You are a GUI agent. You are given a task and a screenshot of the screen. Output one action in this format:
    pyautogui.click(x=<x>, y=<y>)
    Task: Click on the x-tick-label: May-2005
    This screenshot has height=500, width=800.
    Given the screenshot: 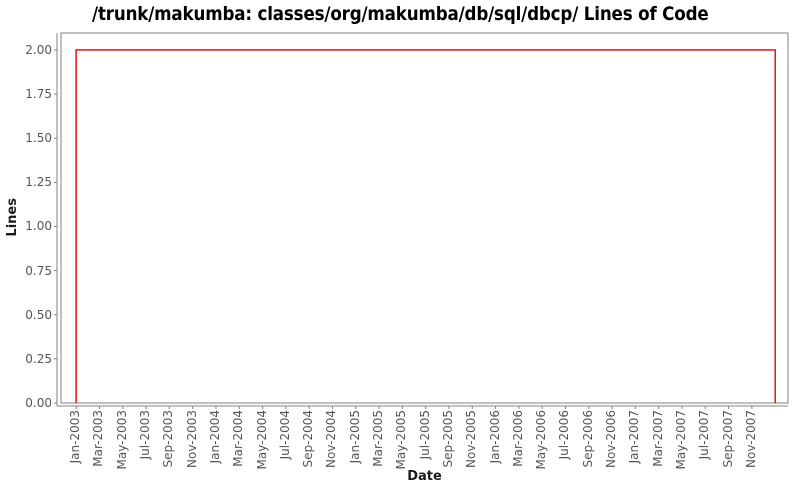 What is the action you would take?
    pyautogui.click(x=401, y=440)
    